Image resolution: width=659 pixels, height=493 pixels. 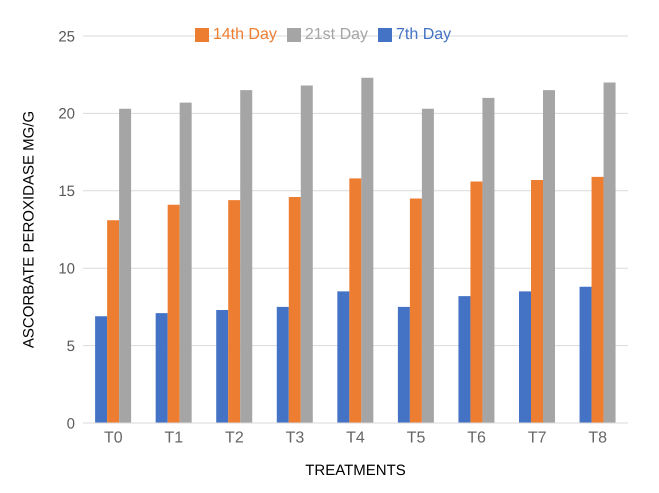 What do you see at coordinates (66, 114) in the screenshot?
I see `y-tick-label: 20` at bounding box center [66, 114].